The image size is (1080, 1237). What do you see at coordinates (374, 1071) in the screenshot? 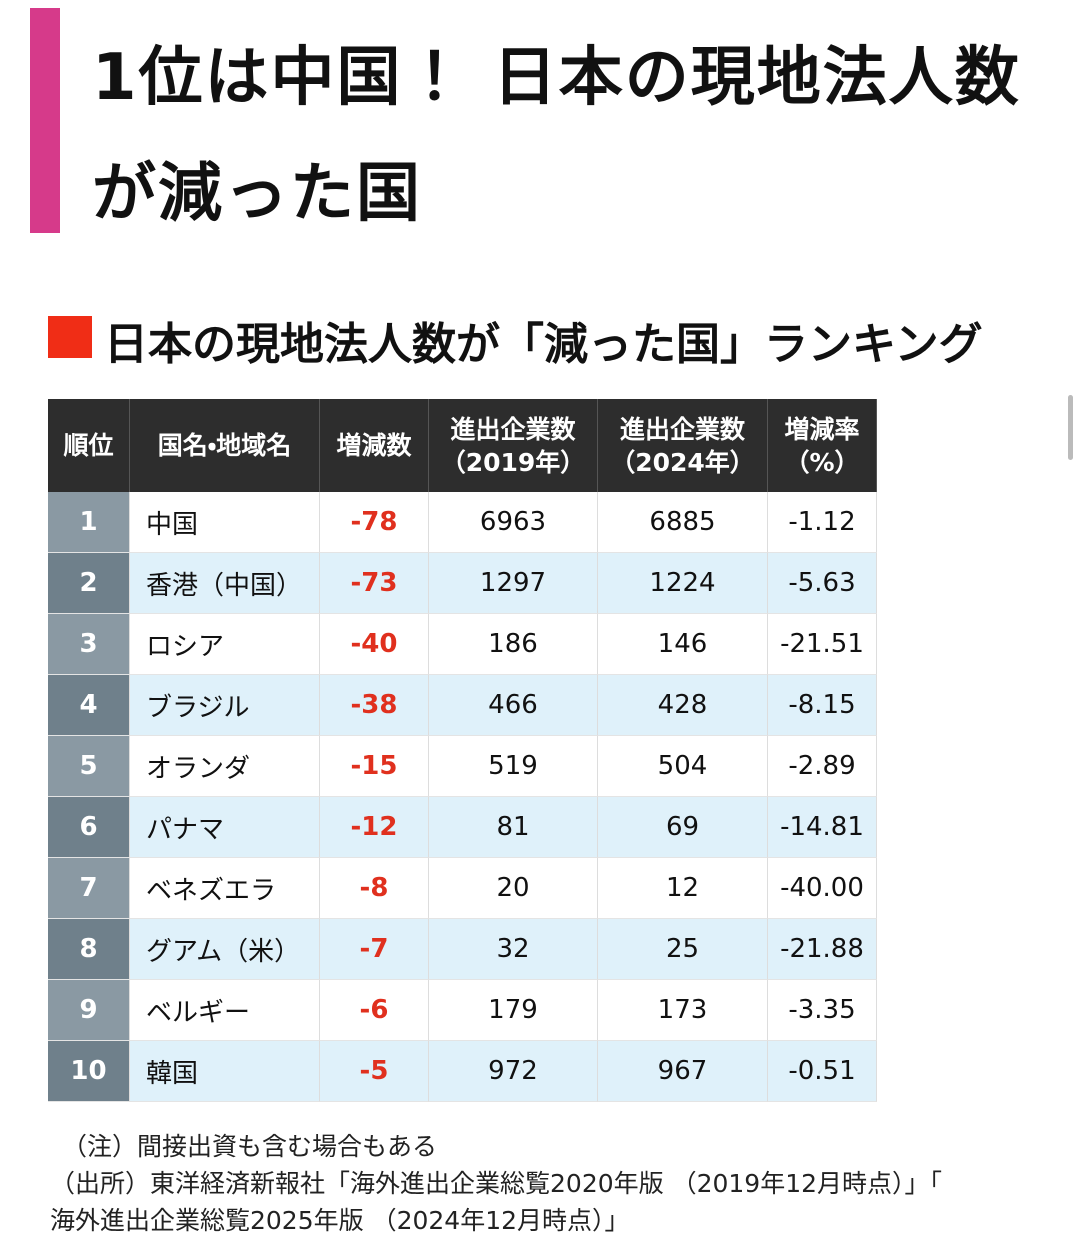
I see `change-cell: -5` at bounding box center [374, 1071].